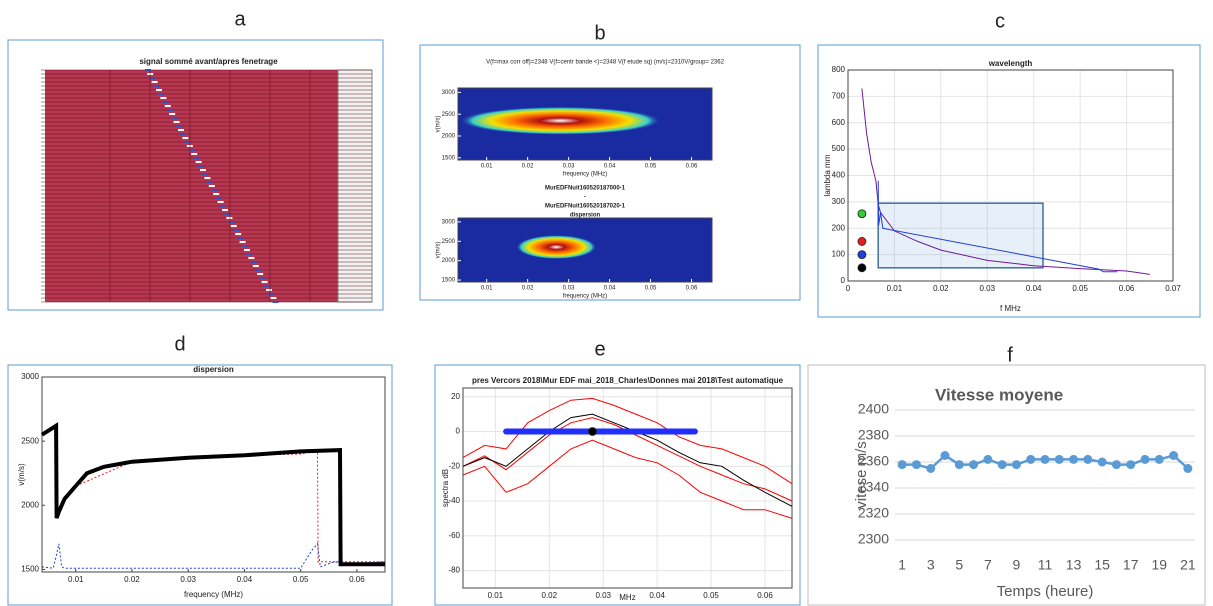 Image resolution: width=1213 pixels, height=606 pixels. Describe the element at coordinates (839, 122) in the screenshot. I see `y-tick-label: 600` at that location.